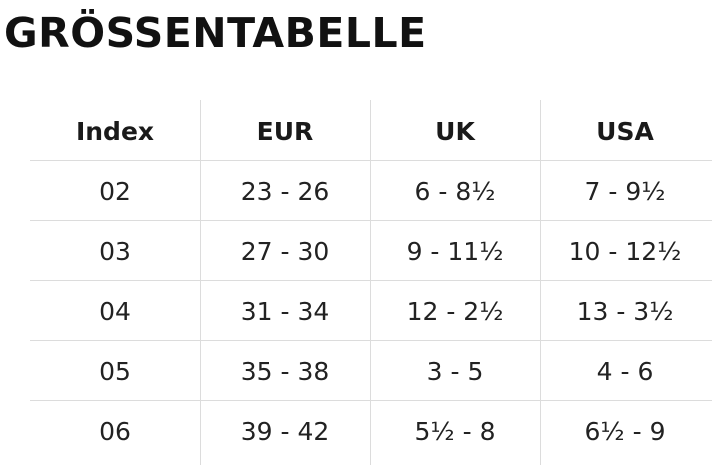  What do you see at coordinates (115, 431) in the screenshot?
I see `table-cell: 06` at bounding box center [115, 431].